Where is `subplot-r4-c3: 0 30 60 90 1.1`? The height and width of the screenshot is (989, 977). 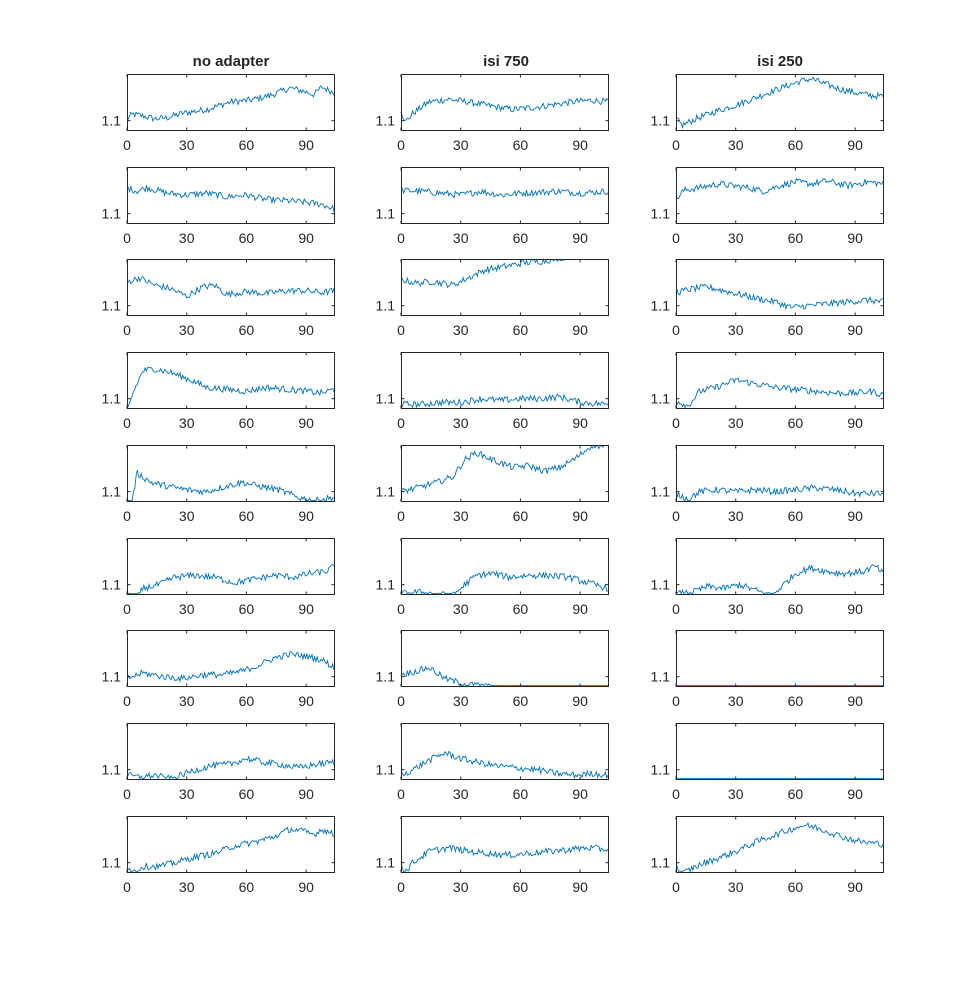 subplot-r4-c3: 0 30 60 90 1.1 is located at coordinates (767, 391).